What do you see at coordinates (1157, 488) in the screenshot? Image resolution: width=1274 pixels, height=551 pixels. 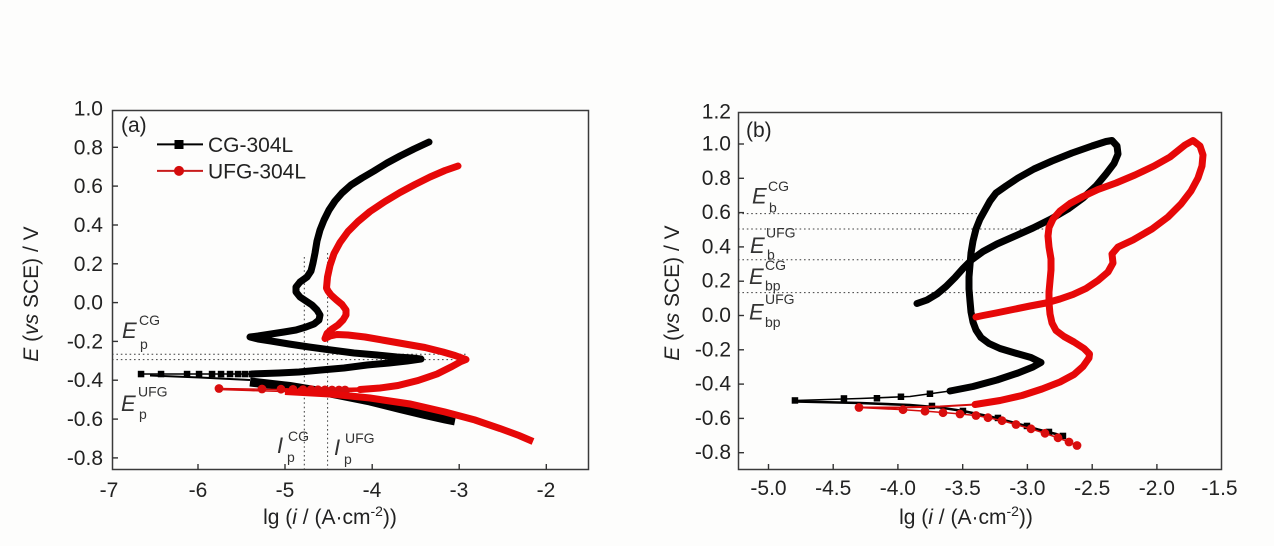 I see `svg-text: -2.0` at bounding box center [1157, 488].